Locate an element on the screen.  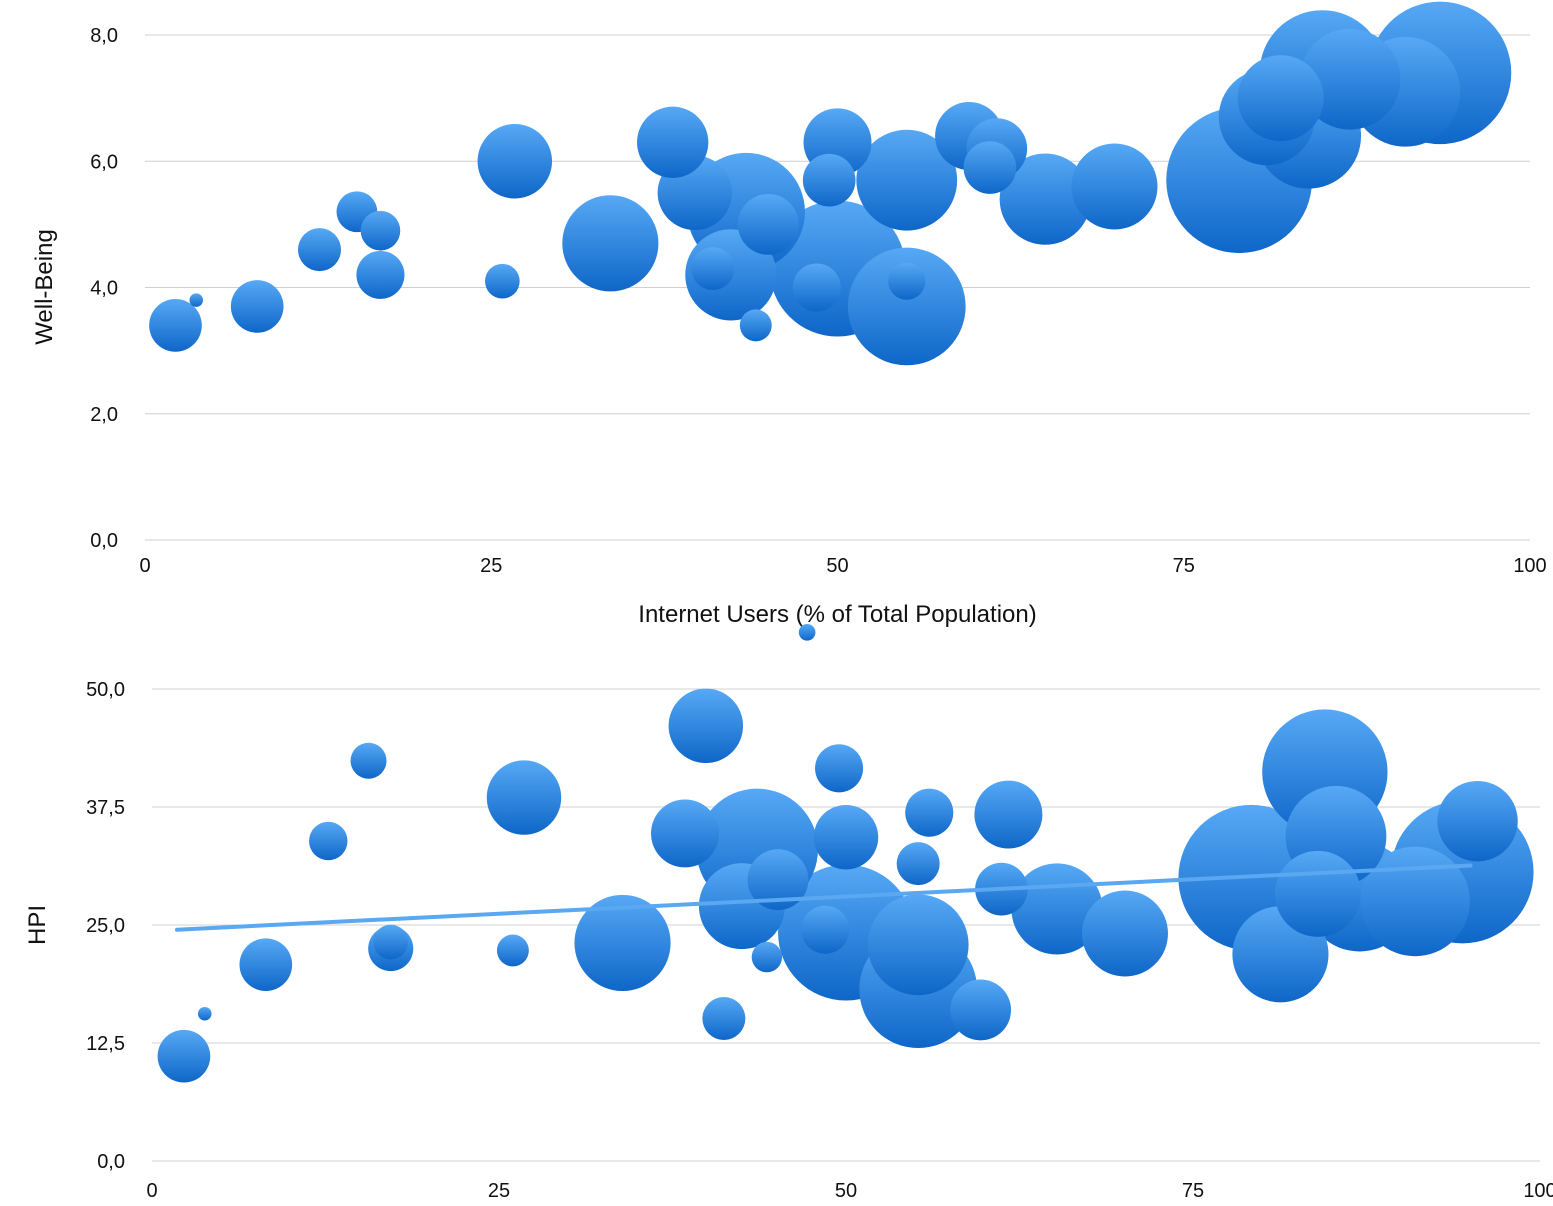
y-tick-label: 4,0 is located at coordinates (104, 289).